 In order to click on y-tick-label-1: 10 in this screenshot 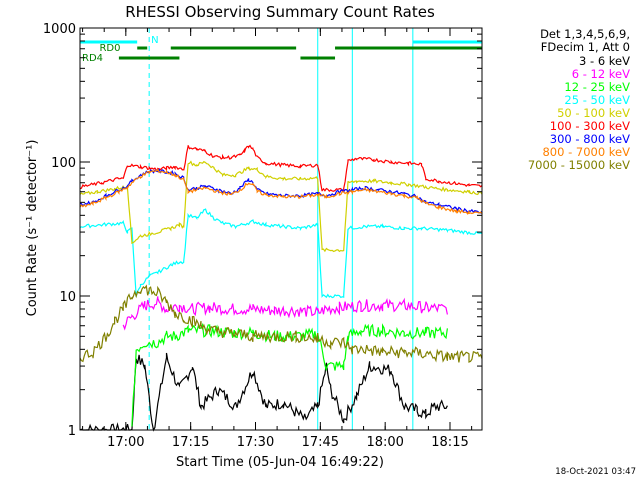, I will do `click(67, 297)`.